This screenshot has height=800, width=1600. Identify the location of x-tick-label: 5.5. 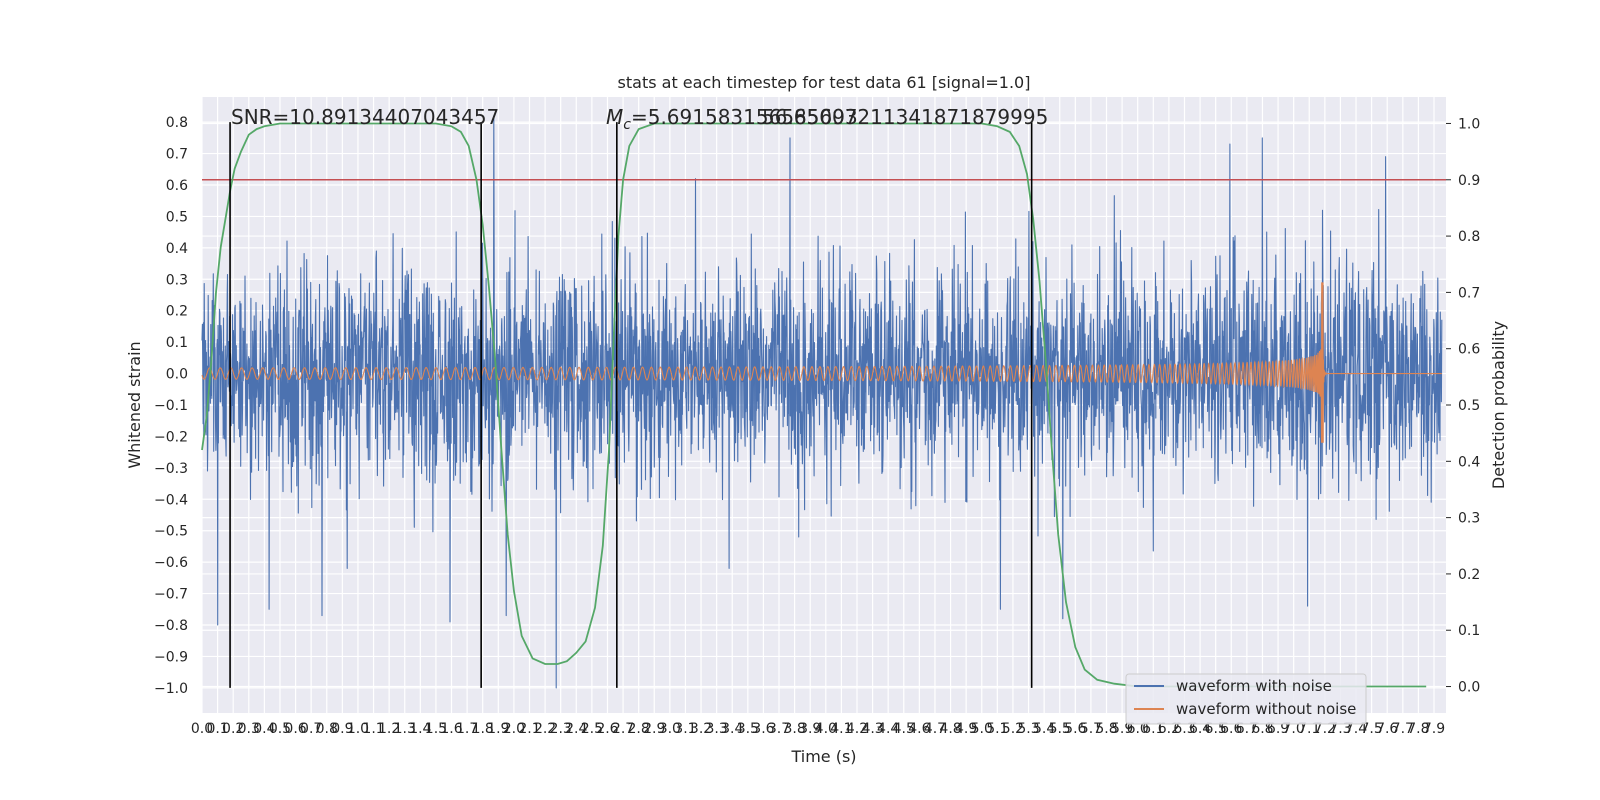
(1060, 729).